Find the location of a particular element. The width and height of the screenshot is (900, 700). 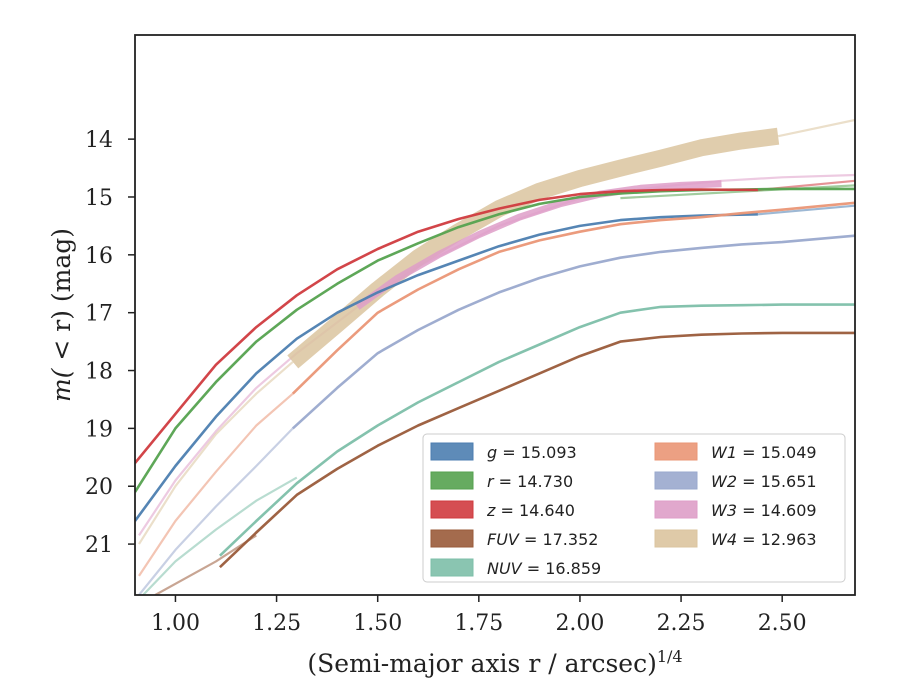

x-tick-label: 2.50 is located at coordinates (782, 623).